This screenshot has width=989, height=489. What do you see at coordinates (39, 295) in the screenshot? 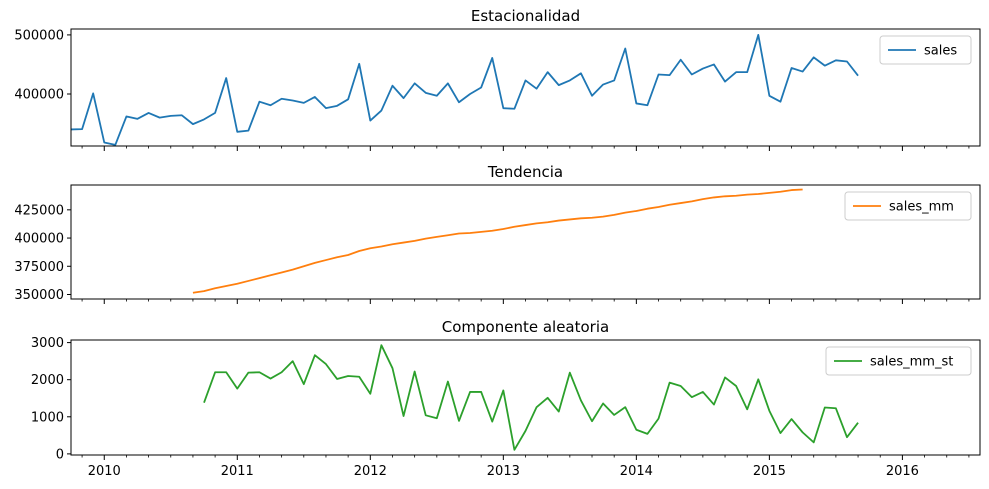
I see `y-tick-label: 350000` at bounding box center [39, 295].